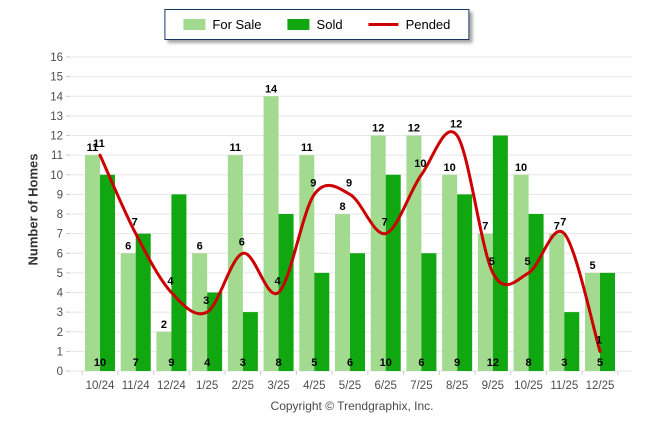 The image size is (646, 439). What do you see at coordinates (56, 78) in the screenshot?
I see `y-tick-label: 15` at bounding box center [56, 78].